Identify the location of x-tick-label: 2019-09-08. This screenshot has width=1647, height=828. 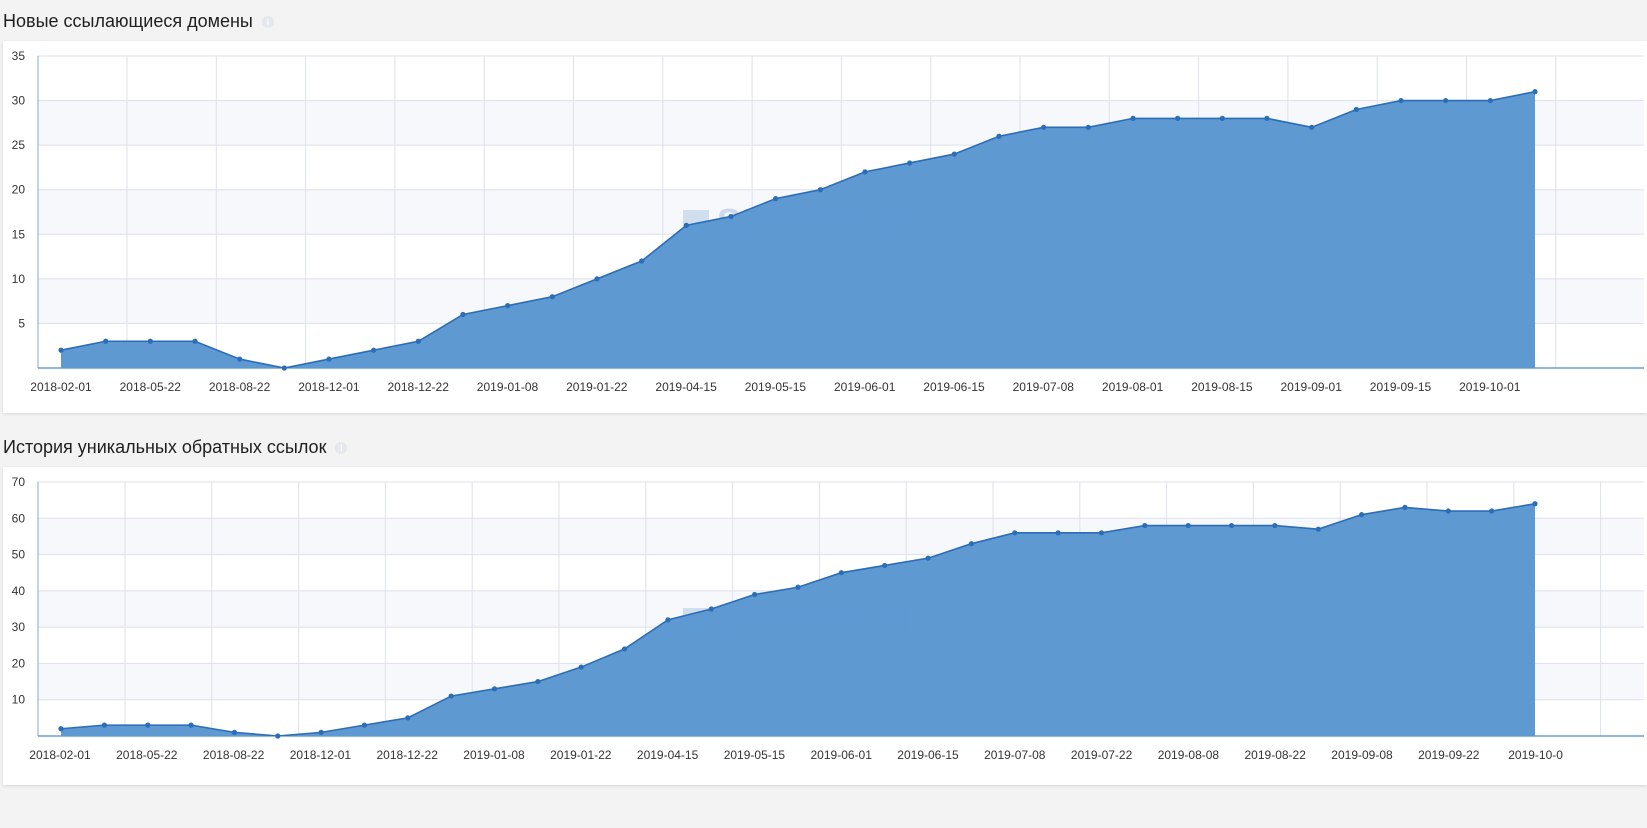
(1362, 755).